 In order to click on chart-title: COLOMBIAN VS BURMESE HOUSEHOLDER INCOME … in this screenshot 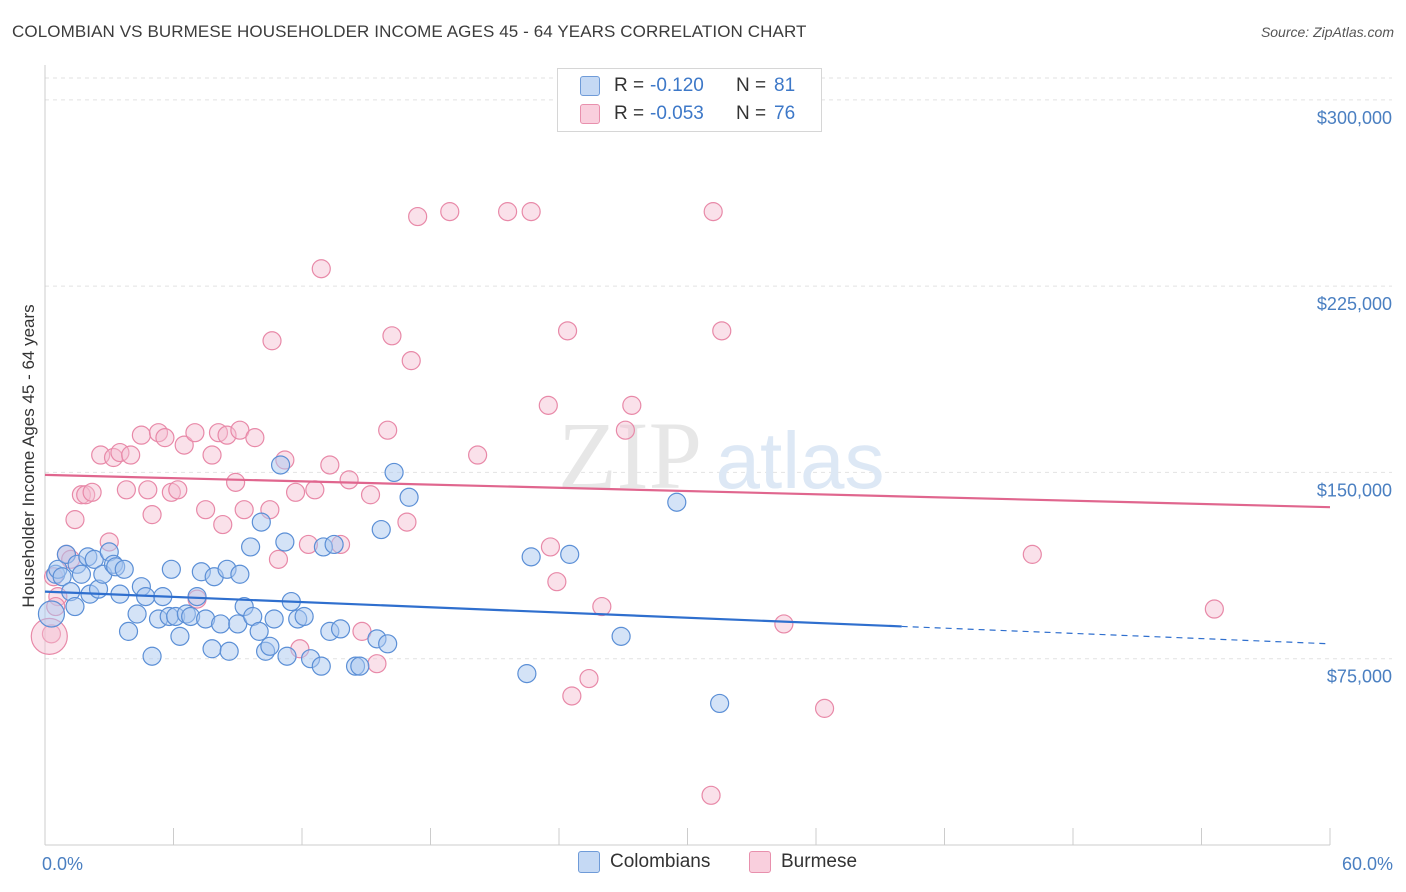, I will do `click(409, 31)`.